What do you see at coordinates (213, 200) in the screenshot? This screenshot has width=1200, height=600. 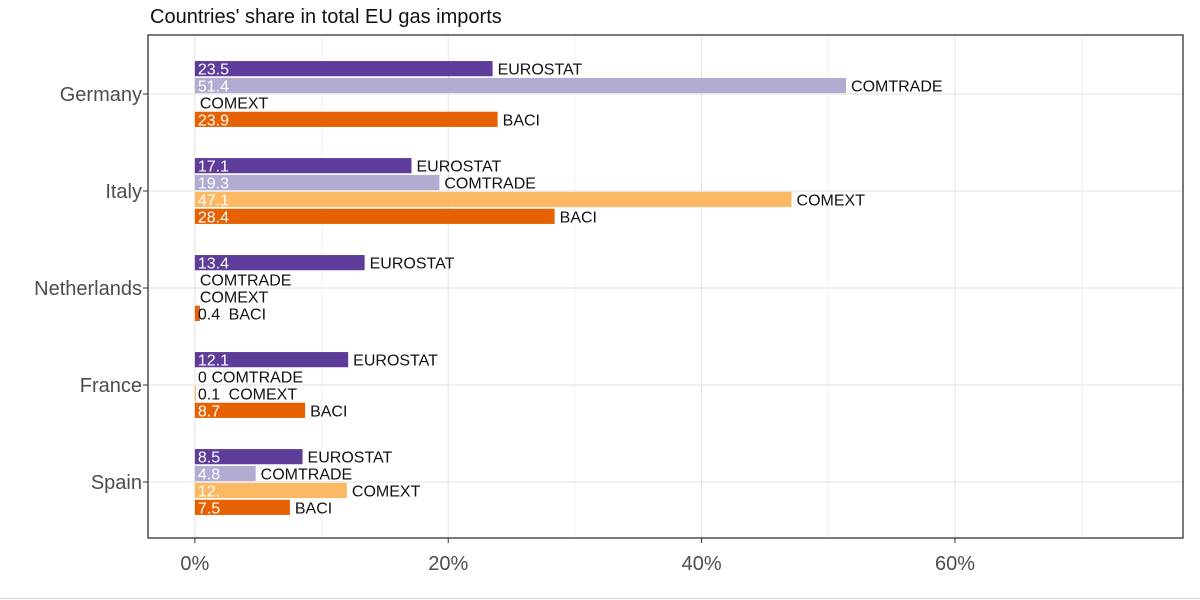 I see `value-label: 47.1` at bounding box center [213, 200].